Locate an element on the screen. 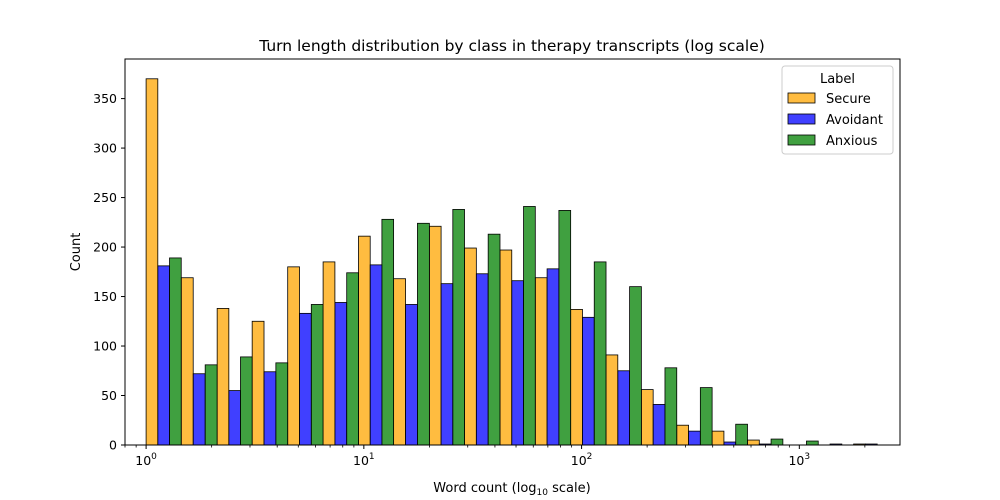  x-tick-label-1: 10⁰ is located at coordinates (146, 460).